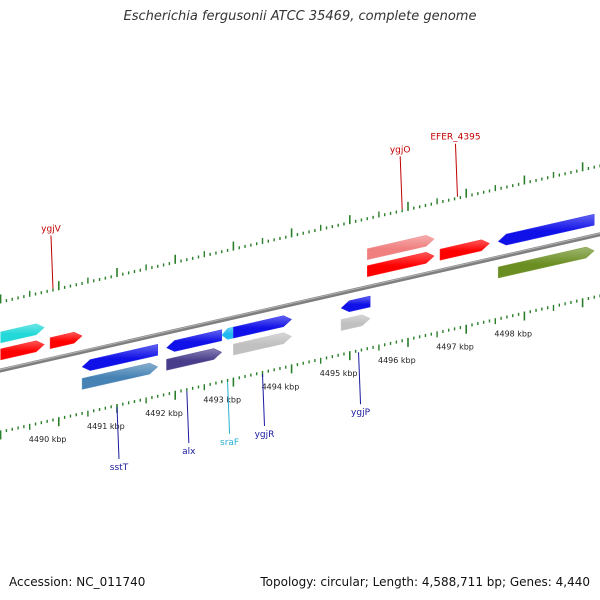 This screenshot has width=600, height=600. What do you see at coordinates (355, 322) in the screenshot?
I see `gene-feature-f12` at bounding box center [355, 322].